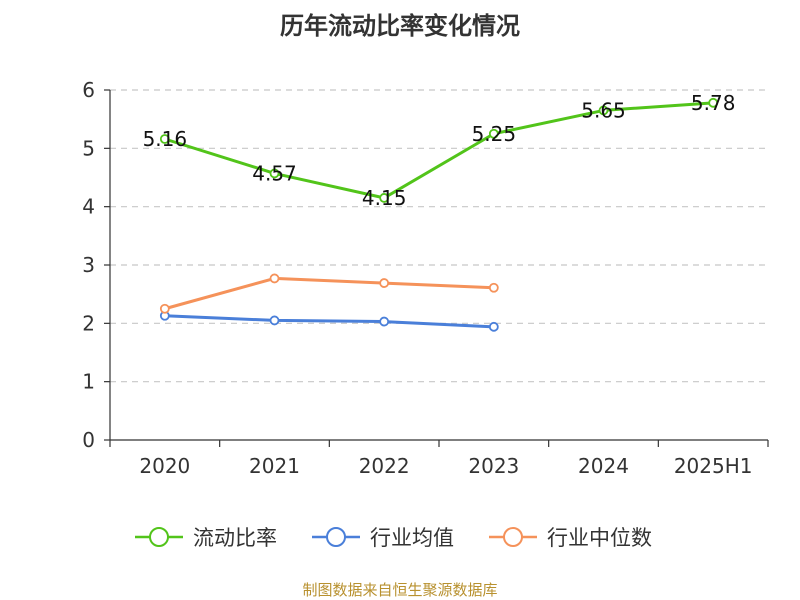  I want to click on legend-label: 行业中位数, so click(599, 538).